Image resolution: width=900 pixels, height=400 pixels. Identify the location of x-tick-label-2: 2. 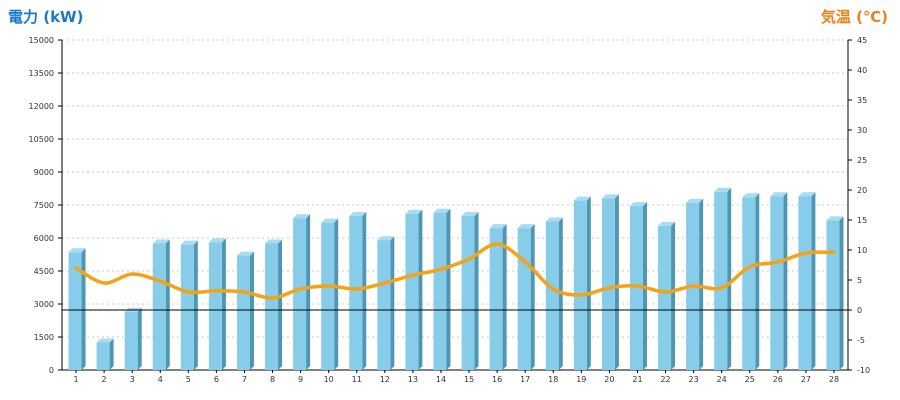
(104, 379).